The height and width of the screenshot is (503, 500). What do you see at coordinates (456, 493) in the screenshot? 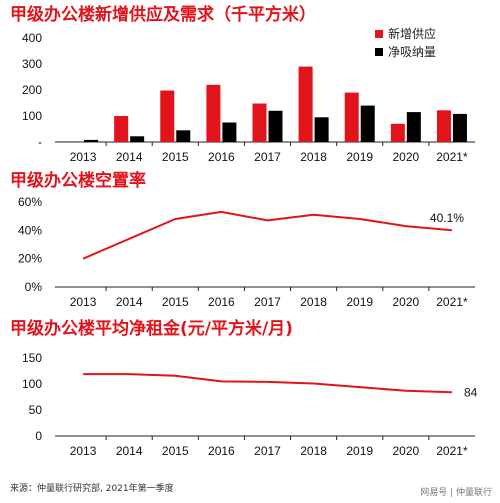
I see `watermark: 网易号 | 仲量联行` at bounding box center [456, 493].